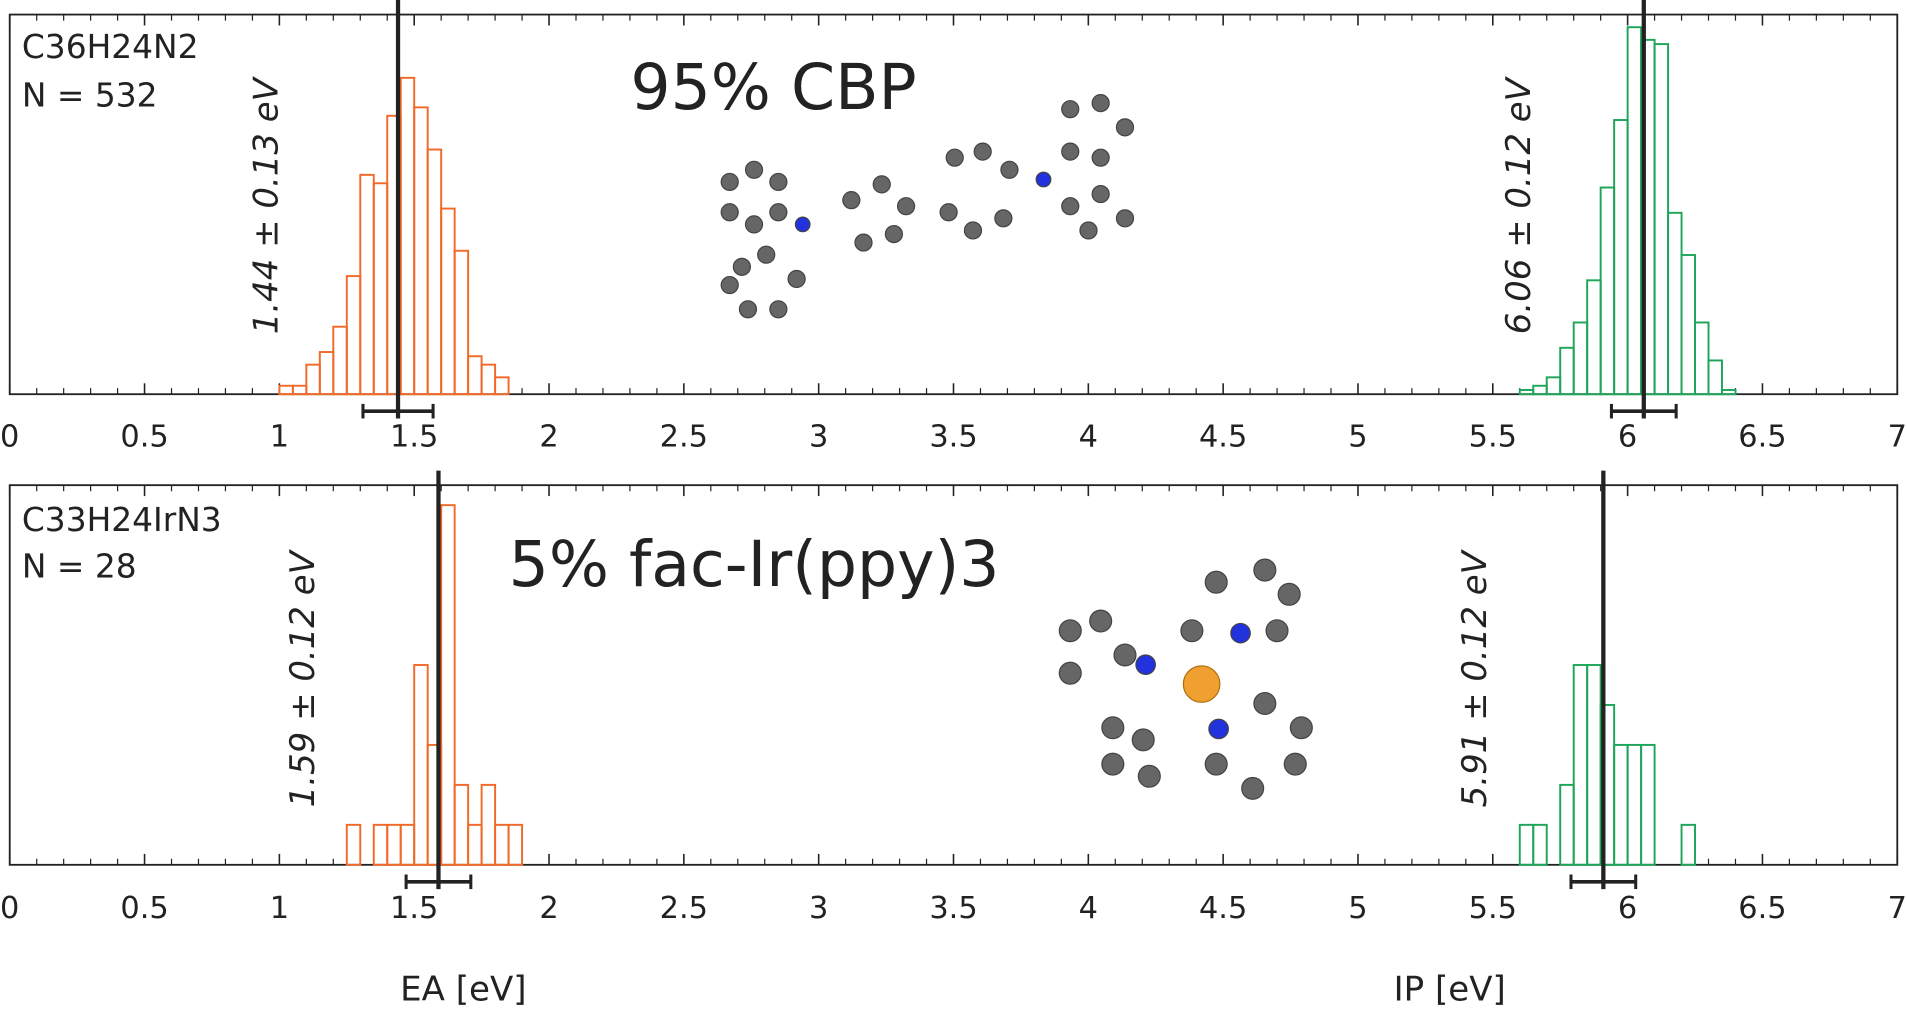 Image resolution: width=1907 pixels, height=1014 pixels. Describe the element at coordinates (1475, 677) in the screenshot. I see `mean-annotation: 5.91 ± 0.12 eV` at that location.